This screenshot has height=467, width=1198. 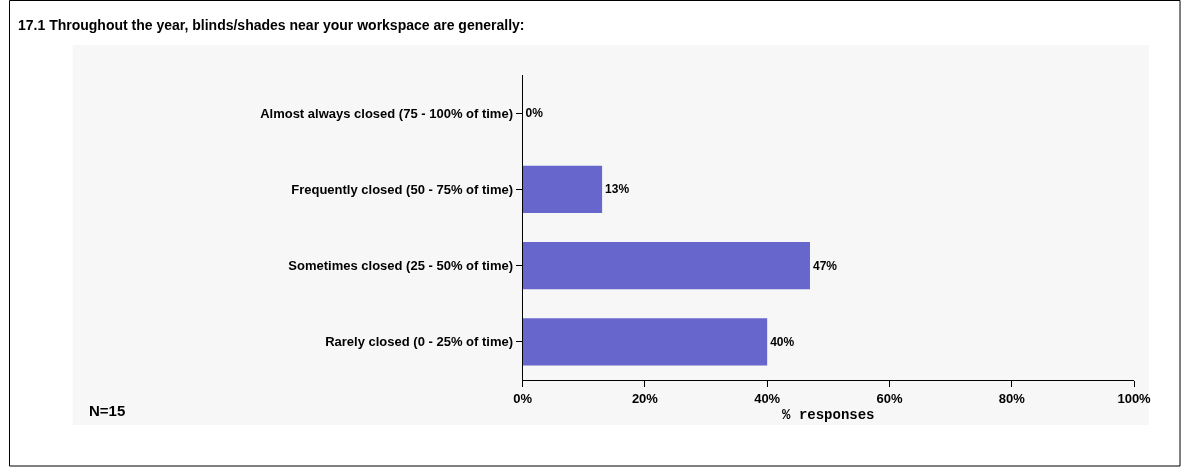 What do you see at coordinates (1012, 398) in the screenshot?
I see `x-tick-label: 80%` at bounding box center [1012, 398].